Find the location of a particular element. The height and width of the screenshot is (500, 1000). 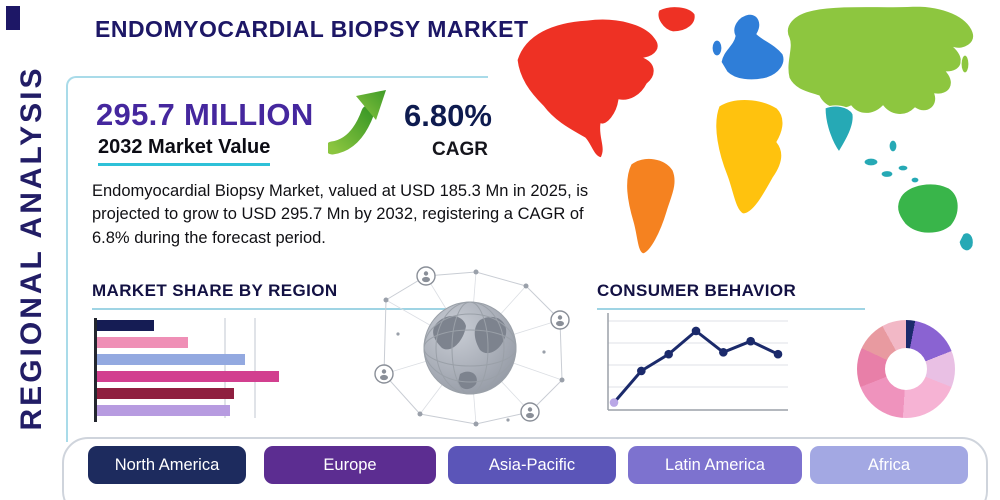

map-europe is located at coordinates (752, 47).